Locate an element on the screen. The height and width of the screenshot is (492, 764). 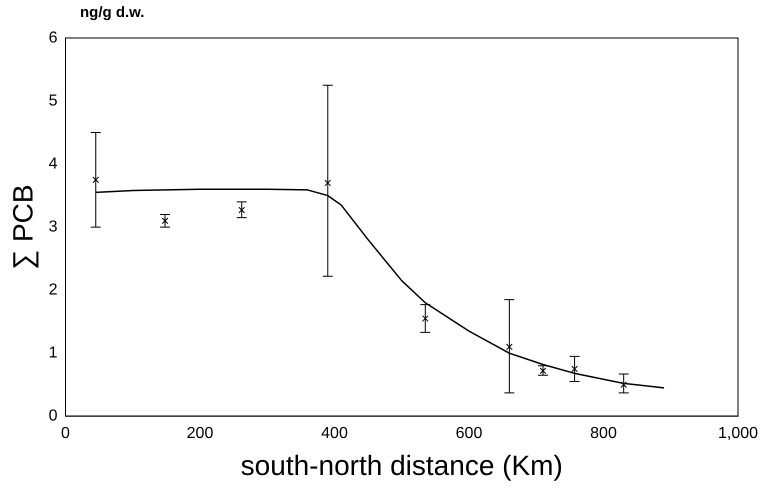
y-tick-label: 0 is located at coordinates (53, 416).